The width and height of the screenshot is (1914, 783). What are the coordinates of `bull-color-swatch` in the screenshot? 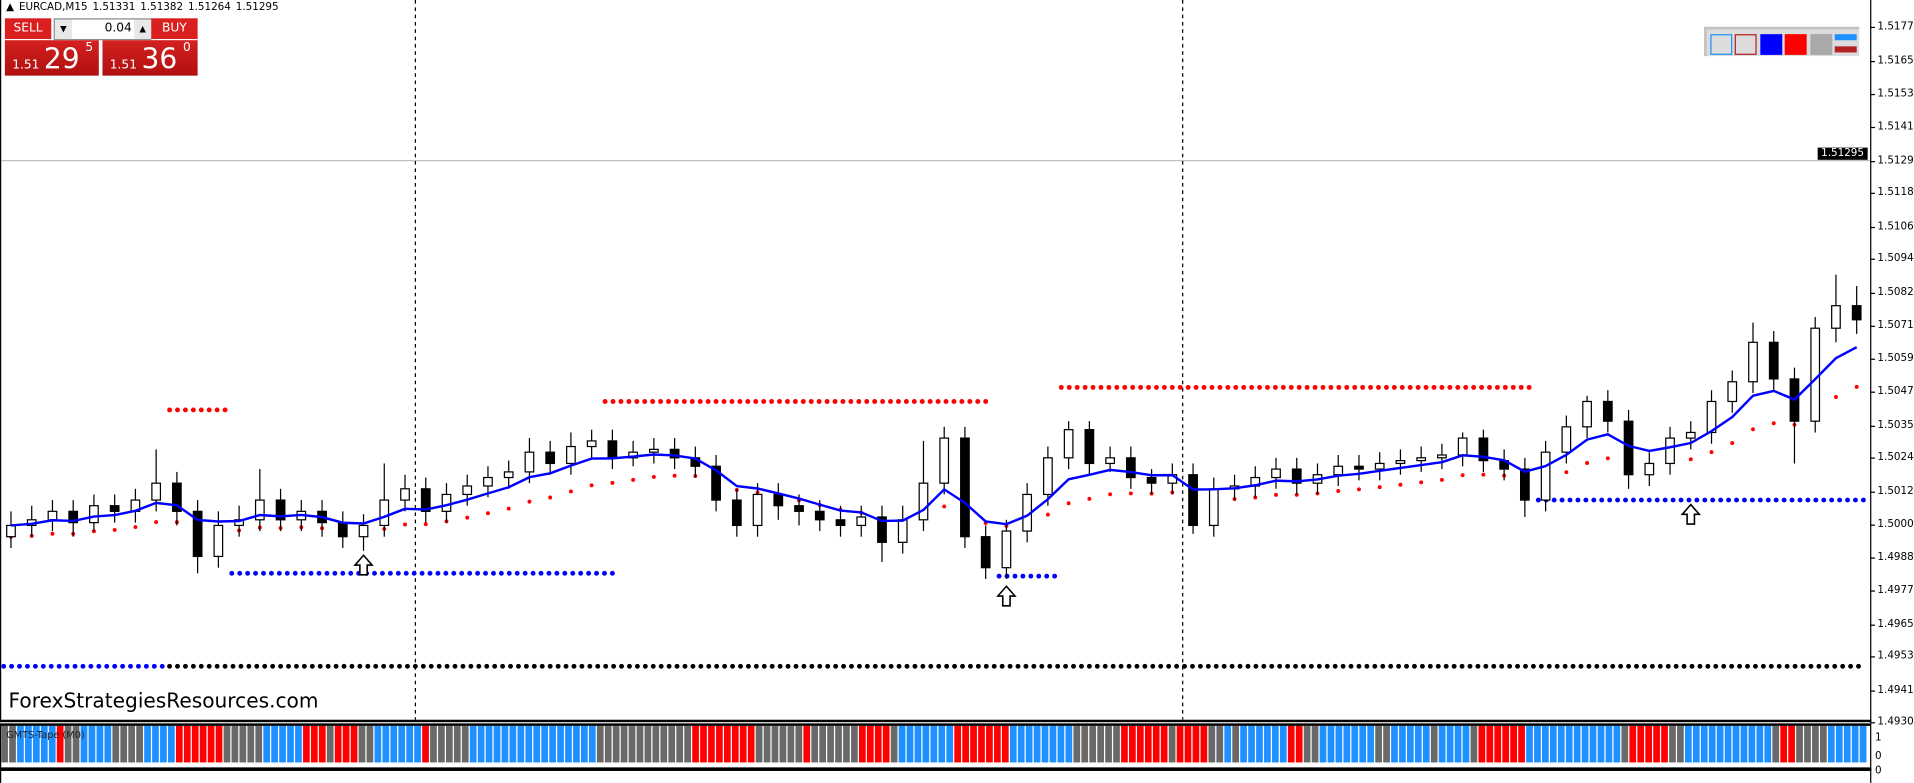 It's located at (1721, 44).